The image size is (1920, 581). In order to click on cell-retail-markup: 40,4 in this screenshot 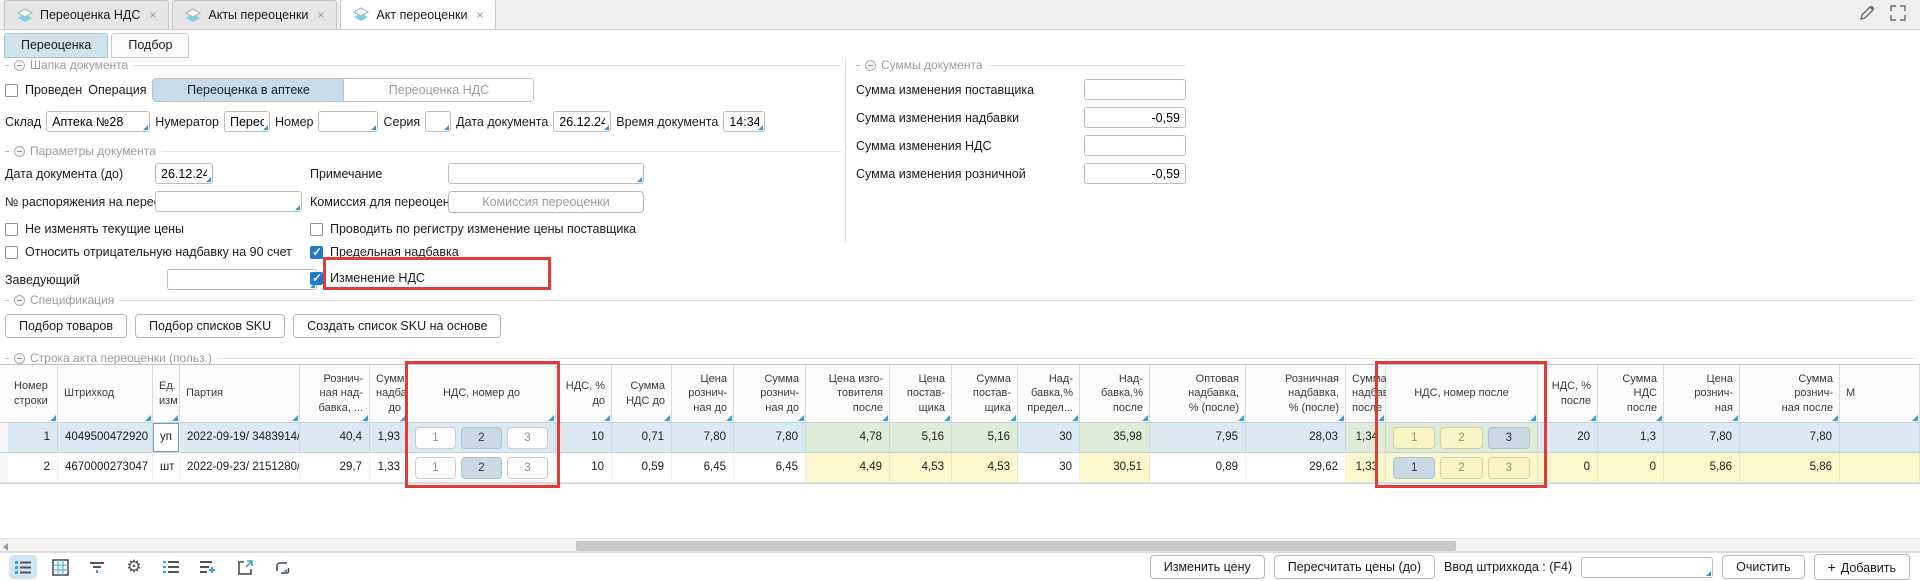, I will do `click(335, 438)`.